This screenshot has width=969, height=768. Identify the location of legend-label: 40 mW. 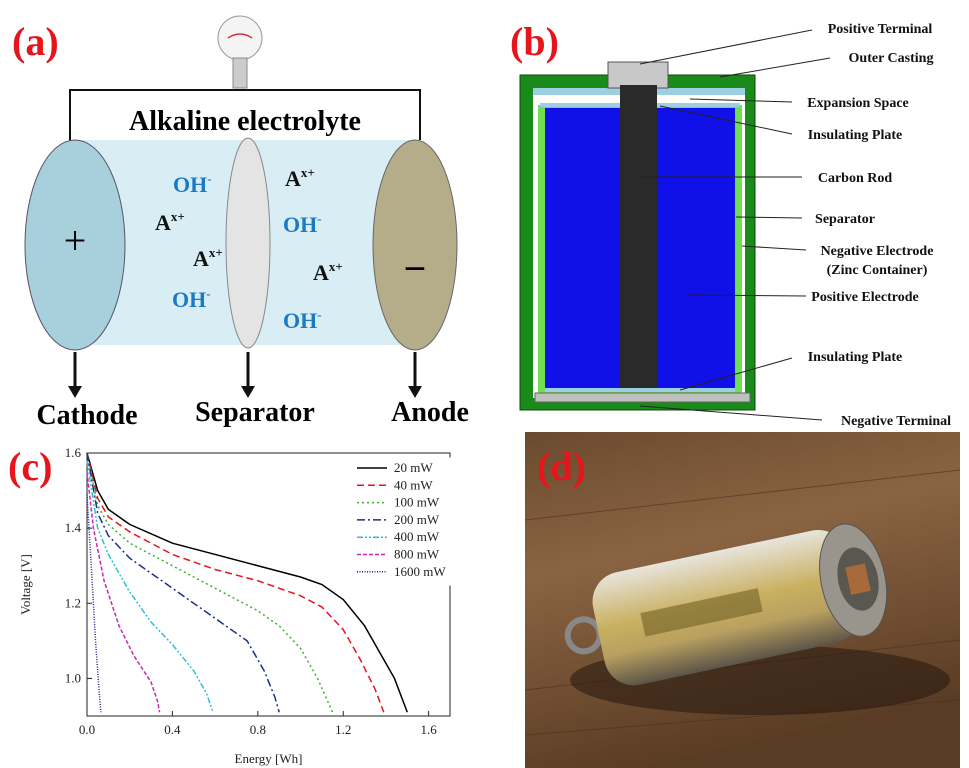
(413, 484).